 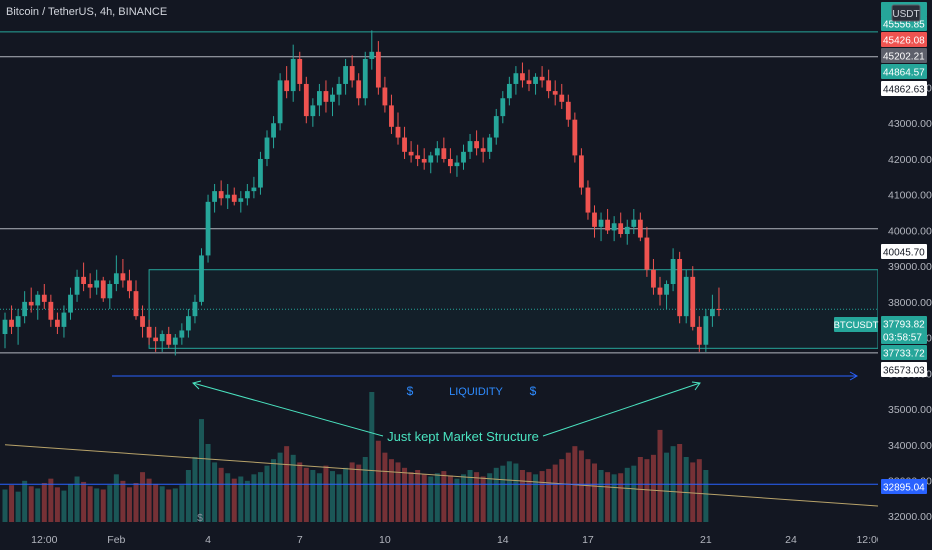 I want to click on price-tag-label: 45556.85, so click(x=904, y=25).